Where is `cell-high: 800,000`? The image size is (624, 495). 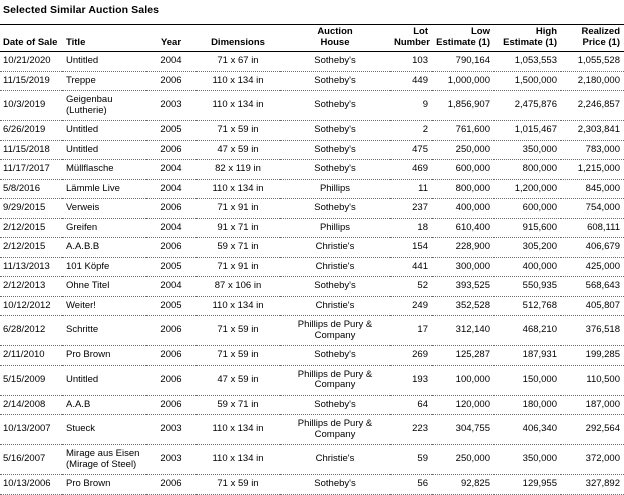
cell-high: 800,000 is located at coordinates (527, 169).